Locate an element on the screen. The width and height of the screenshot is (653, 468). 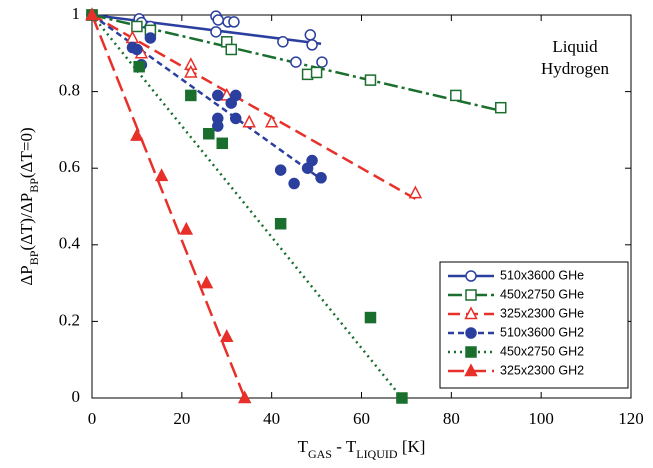
y-tick-label: 1 is located at coordinates (76, 13).